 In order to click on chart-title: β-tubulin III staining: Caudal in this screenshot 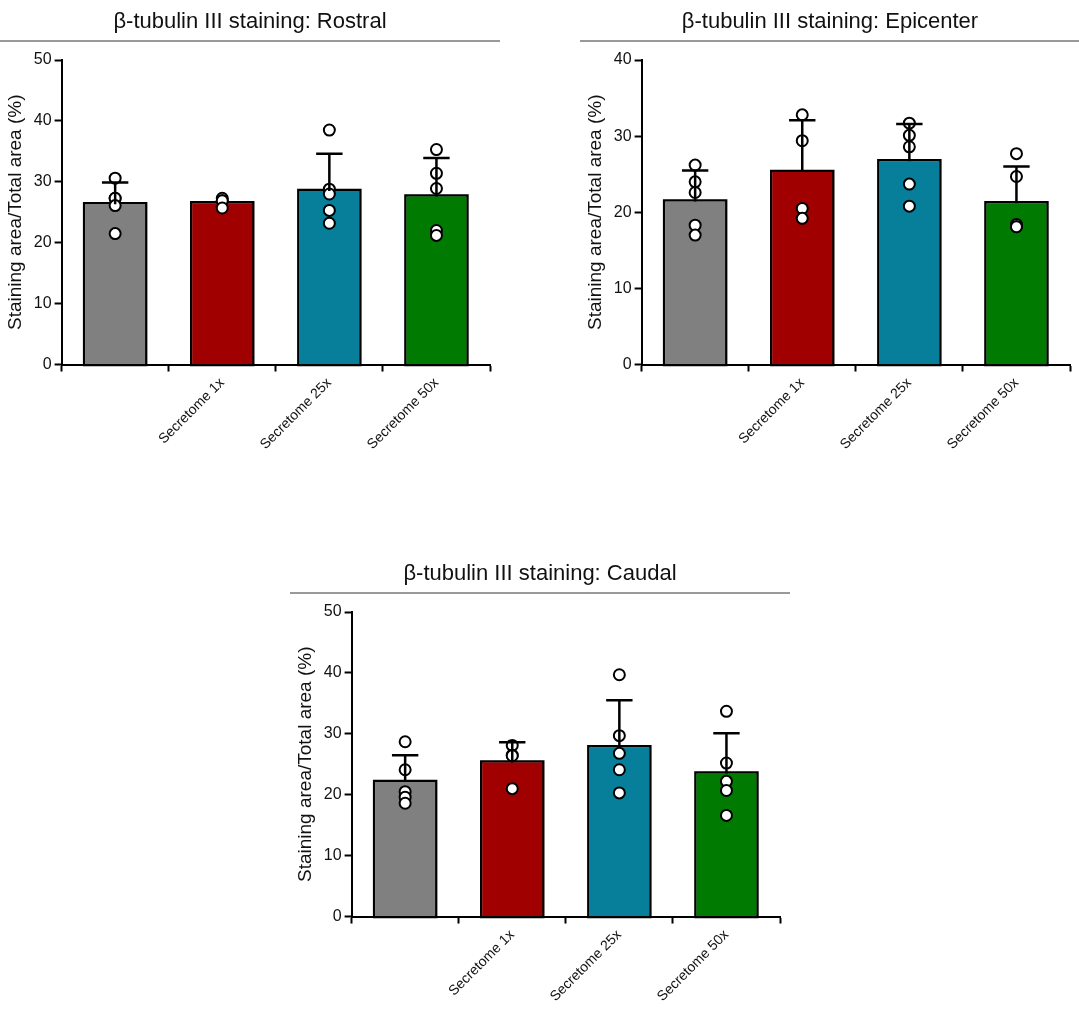, I will do `click(540, 573)`.